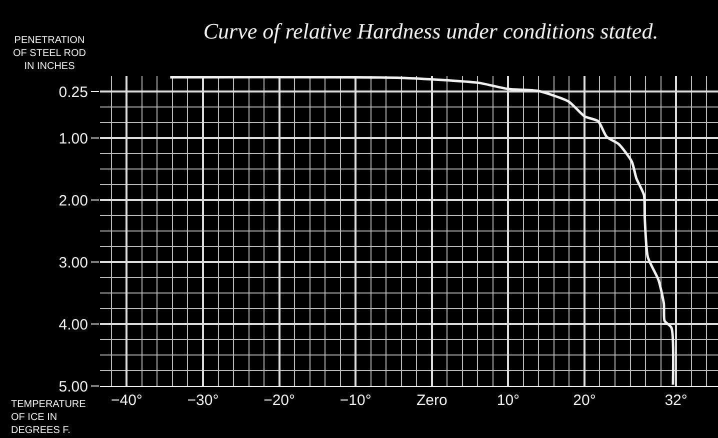 This screenshot has width=718, height=438. What do you see at coordinates (203, 400) in the screenshot?
I see `x-tick-label: −30°` at bounding box center [203, 400].